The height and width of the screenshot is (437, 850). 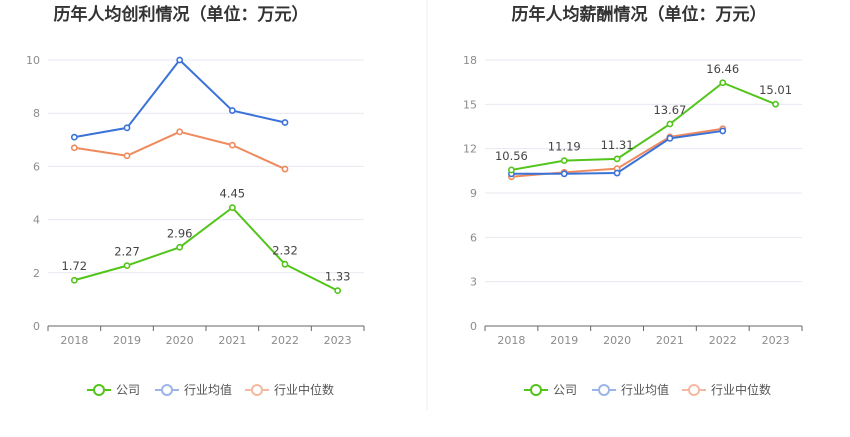 What do you see at coordinates (33, 60) in the screenshot?
I see `y-tick-label: 10` at bounding box center [33, 60].